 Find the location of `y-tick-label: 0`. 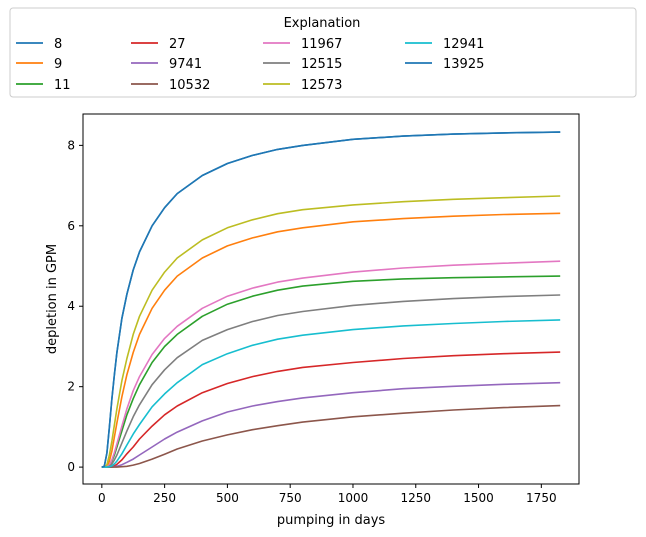

y-tick-label: 0 is located at coordinates (71, 467).